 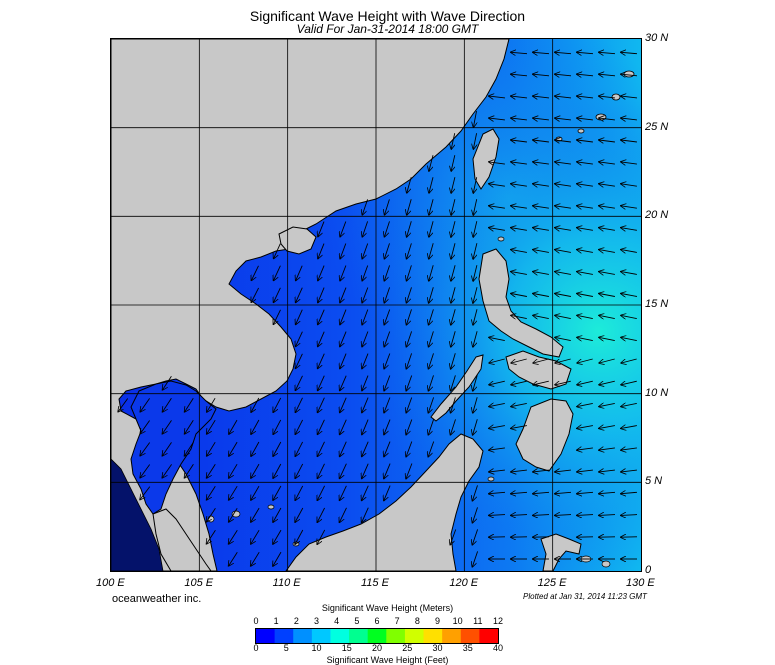 What do you see at coordinates (544, 435) in the screenshot?
I see `mindanao-island` at bounding box center [544, 435].